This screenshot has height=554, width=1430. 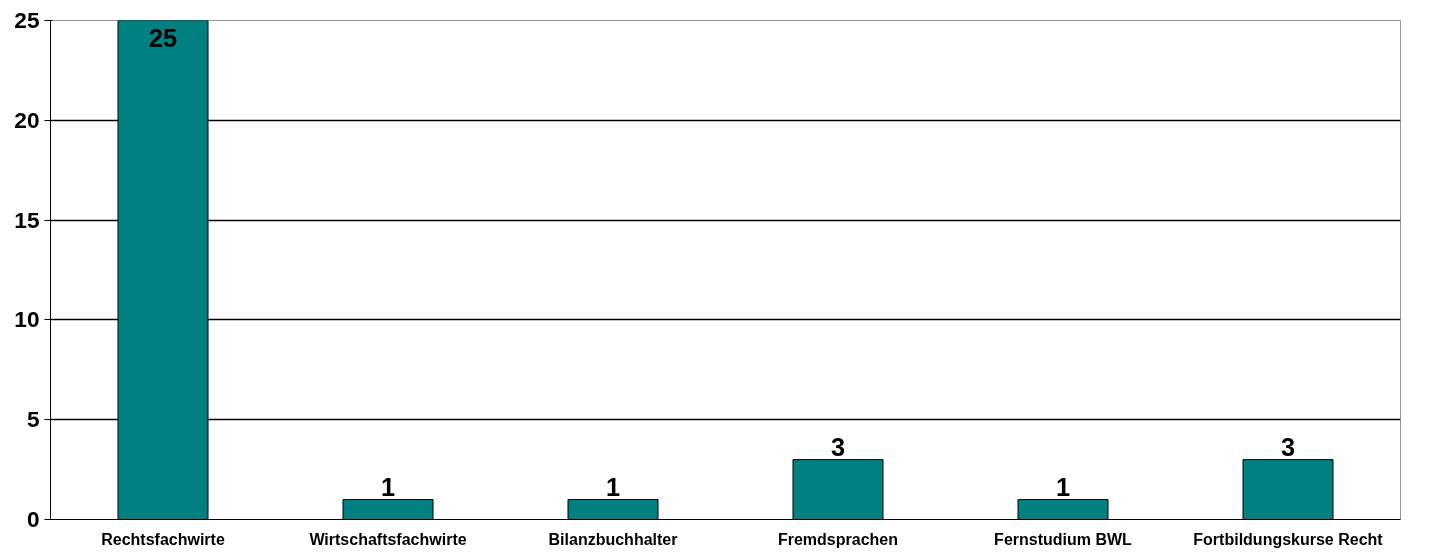 I want to click on y-tick-label: 5, so click(x=33, y=419).